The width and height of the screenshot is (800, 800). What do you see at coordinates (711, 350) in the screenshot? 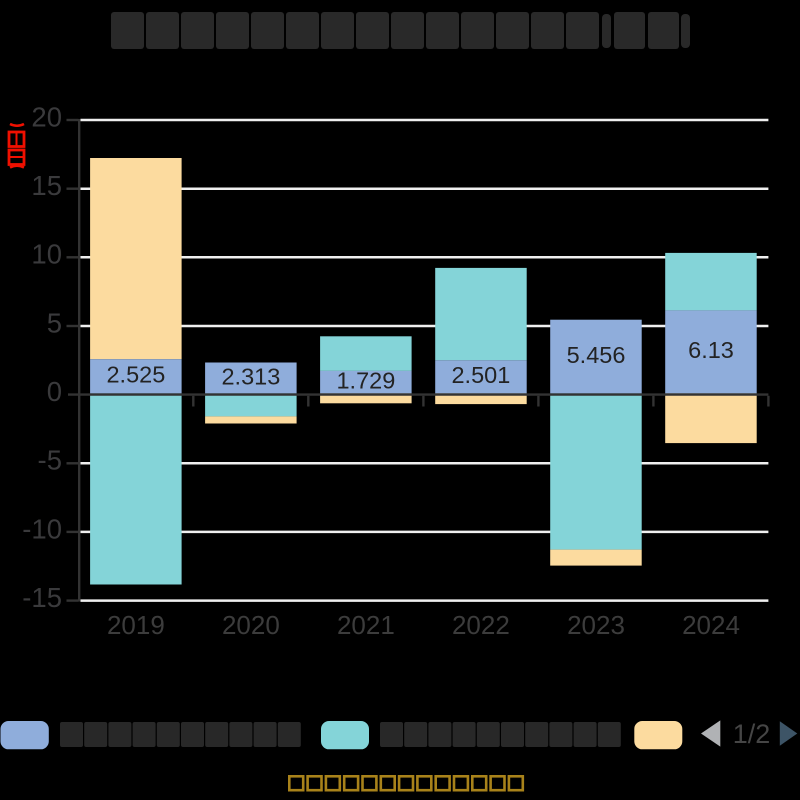
I see `svg-text: 6.13` at bounding box center [711, 350].